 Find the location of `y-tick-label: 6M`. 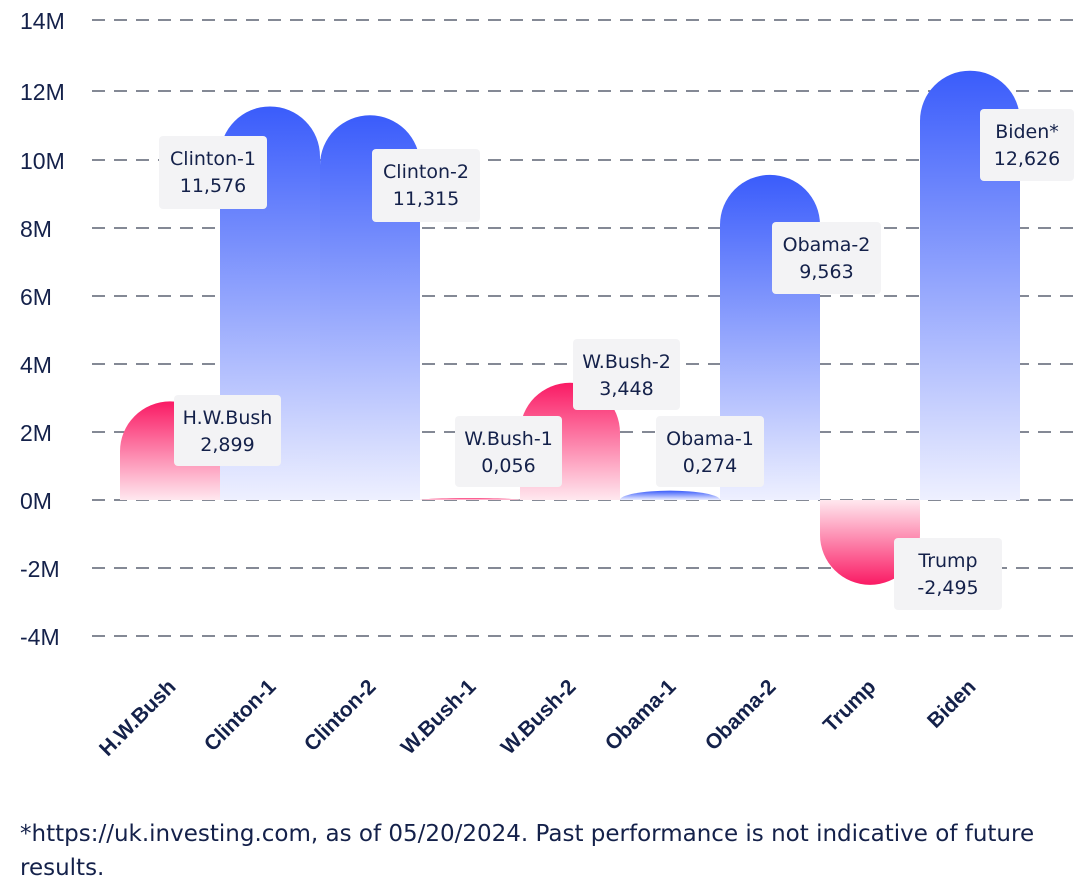

y-tick-label: 6M is located at coordinates (36, 297).